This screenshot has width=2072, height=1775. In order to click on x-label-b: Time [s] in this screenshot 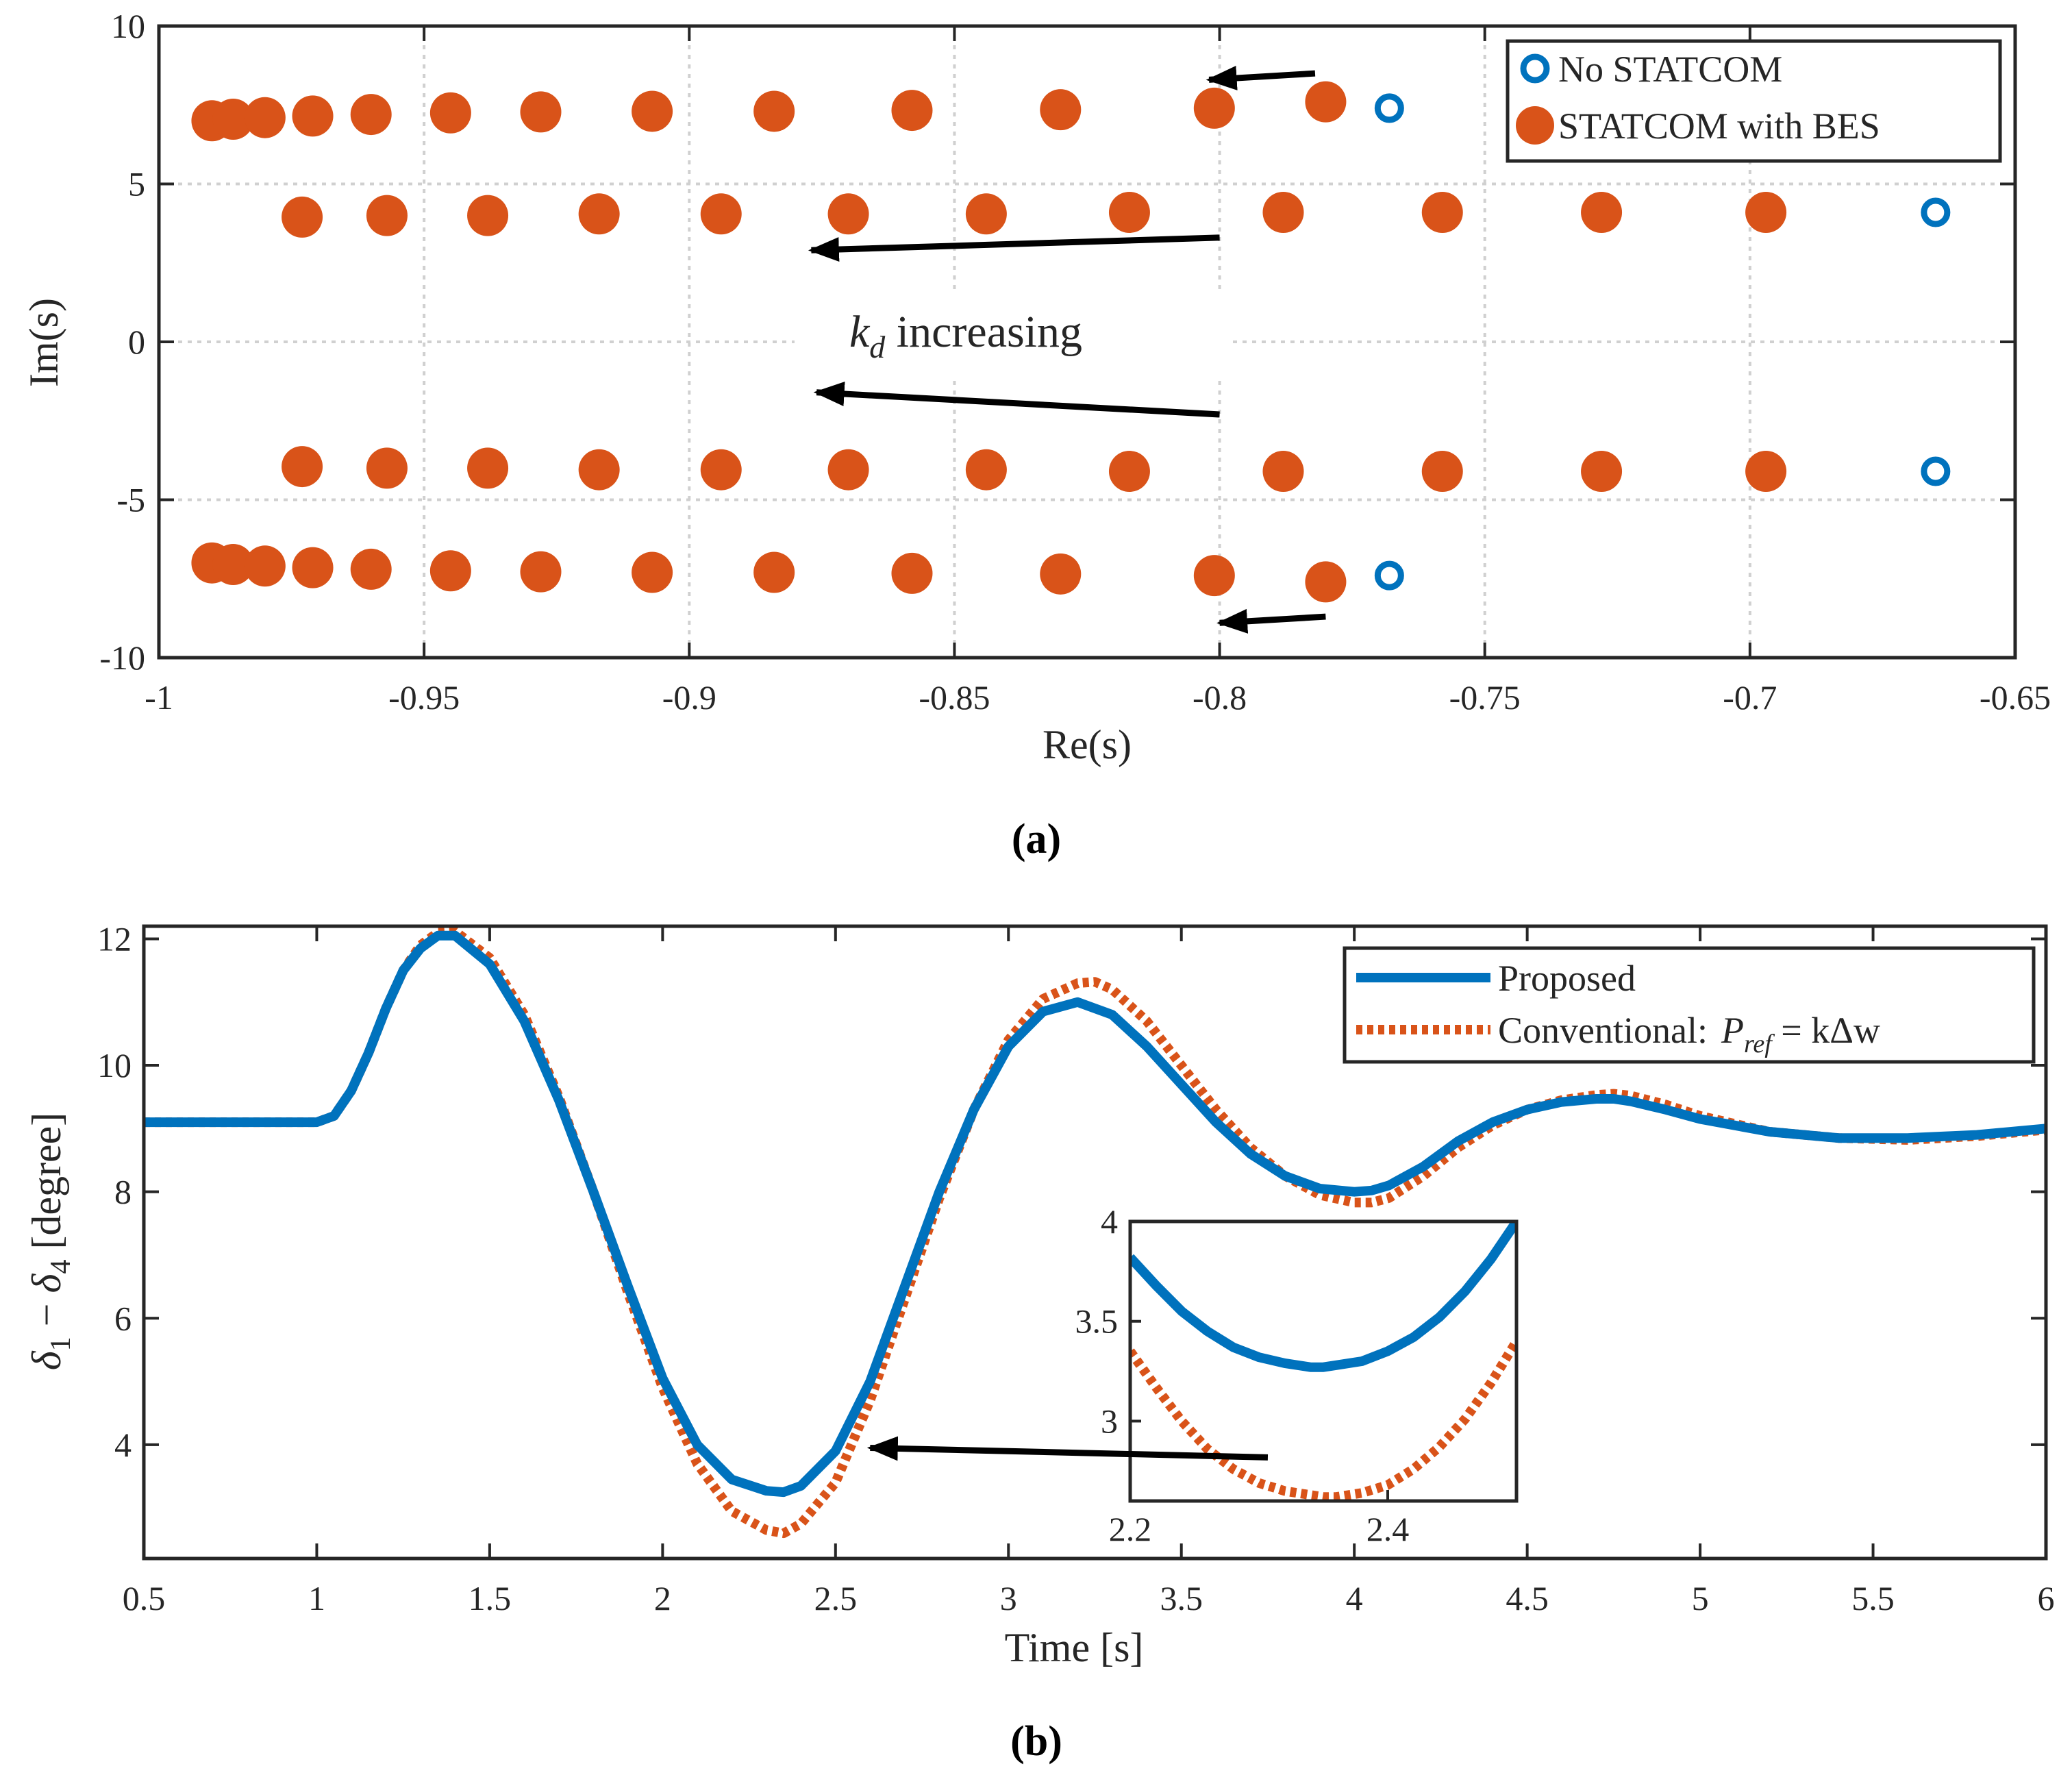, I will do `click(1075, 1647)`.